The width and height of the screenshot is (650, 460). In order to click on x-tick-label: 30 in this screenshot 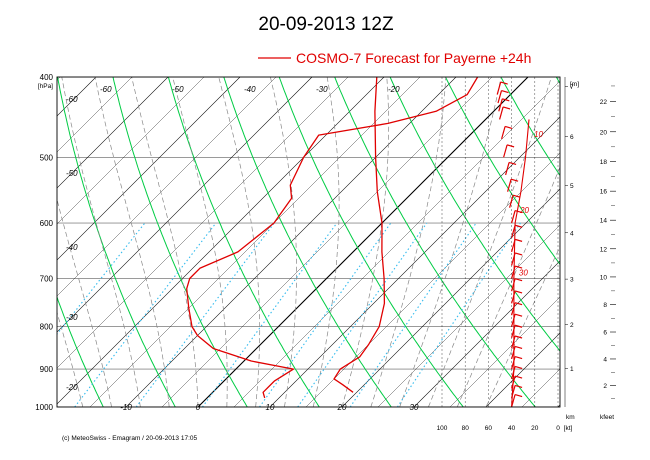, I will do `click(414, 407)`.